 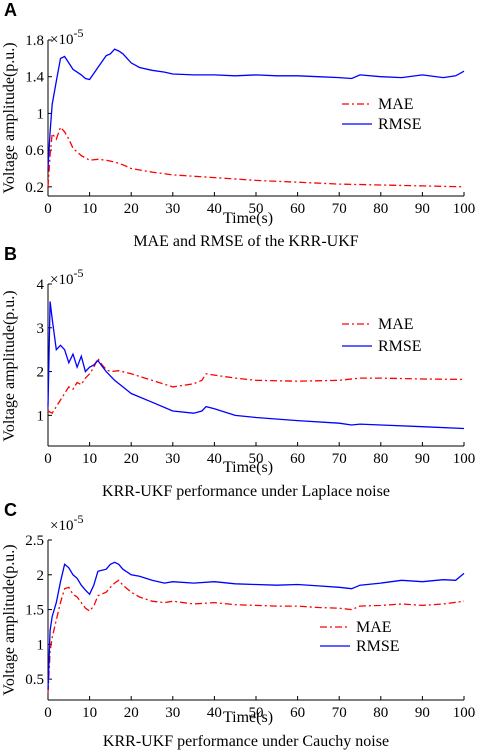 I want to click on y-tick-label: 2.5, so click(x=34, y=541).